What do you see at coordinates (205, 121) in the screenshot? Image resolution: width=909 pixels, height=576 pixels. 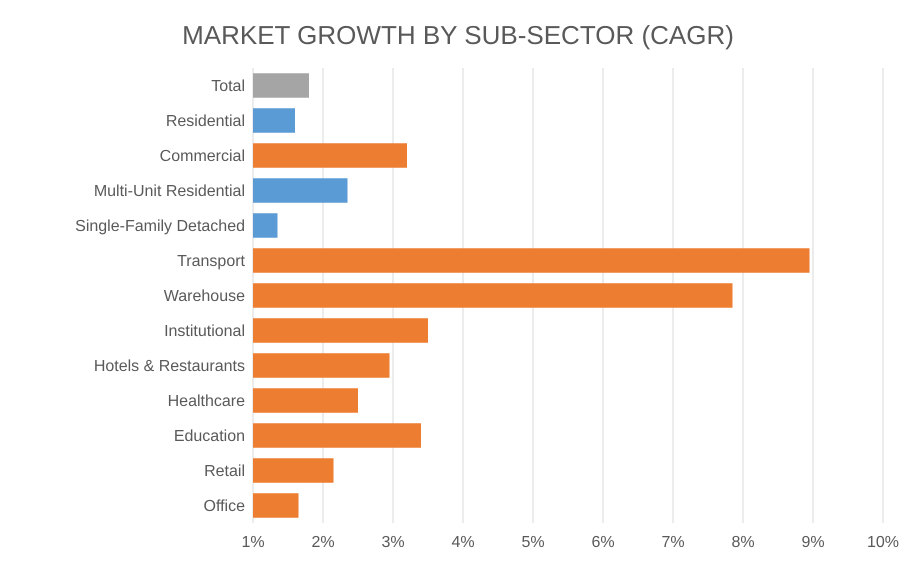 I see `y-tick-label: Residential` at bounding box center [205, 121].